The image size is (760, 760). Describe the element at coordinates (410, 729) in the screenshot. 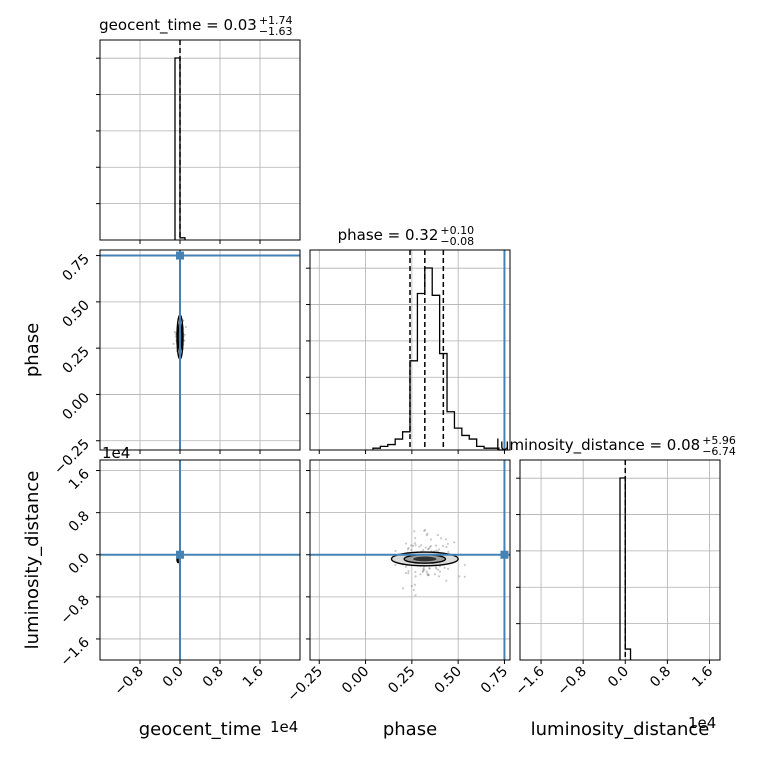

I see `x-axis-label-phase: phase` at that location.